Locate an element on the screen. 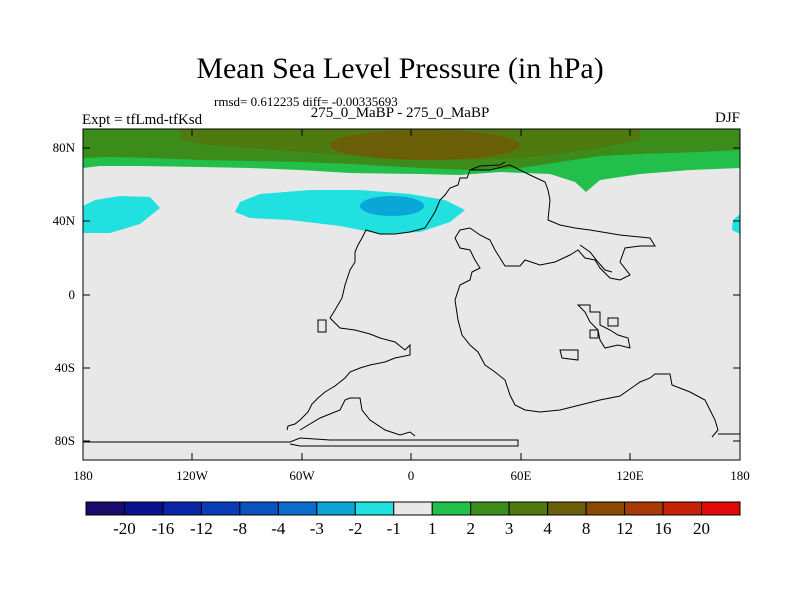 This screenshot has height=600, width=800. lat-label: 80N is located at coordinates (64, 147).